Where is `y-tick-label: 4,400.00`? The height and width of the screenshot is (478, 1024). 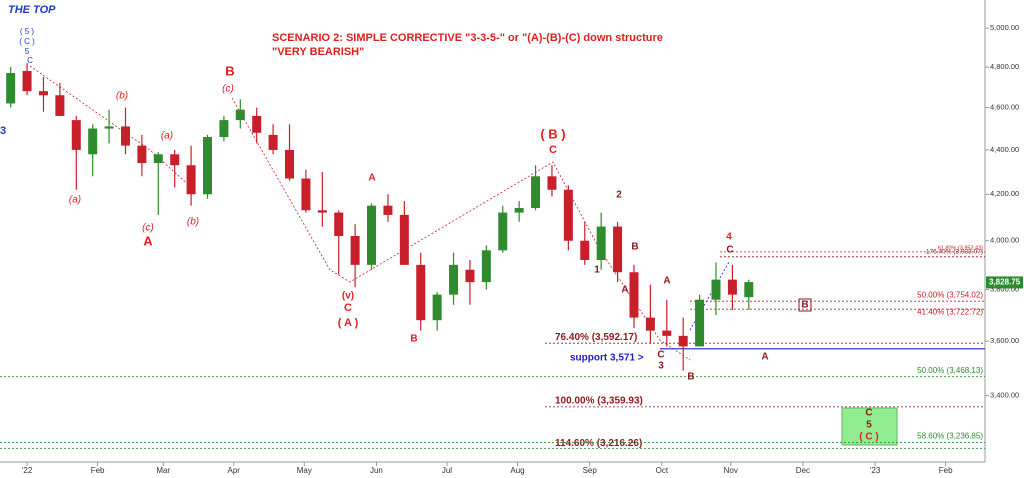
y-tick-label: 4,400.00 is located at coordinates (1004, 149).